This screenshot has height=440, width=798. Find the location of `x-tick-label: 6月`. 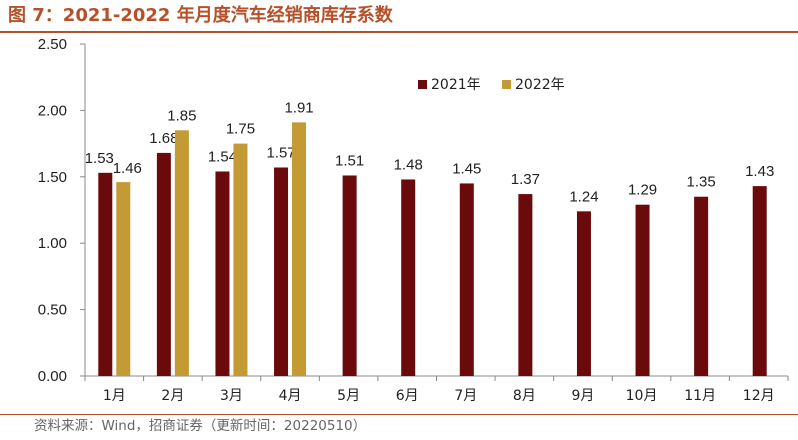

x-tick-label: 6月 is located at coordinates (407, 396).